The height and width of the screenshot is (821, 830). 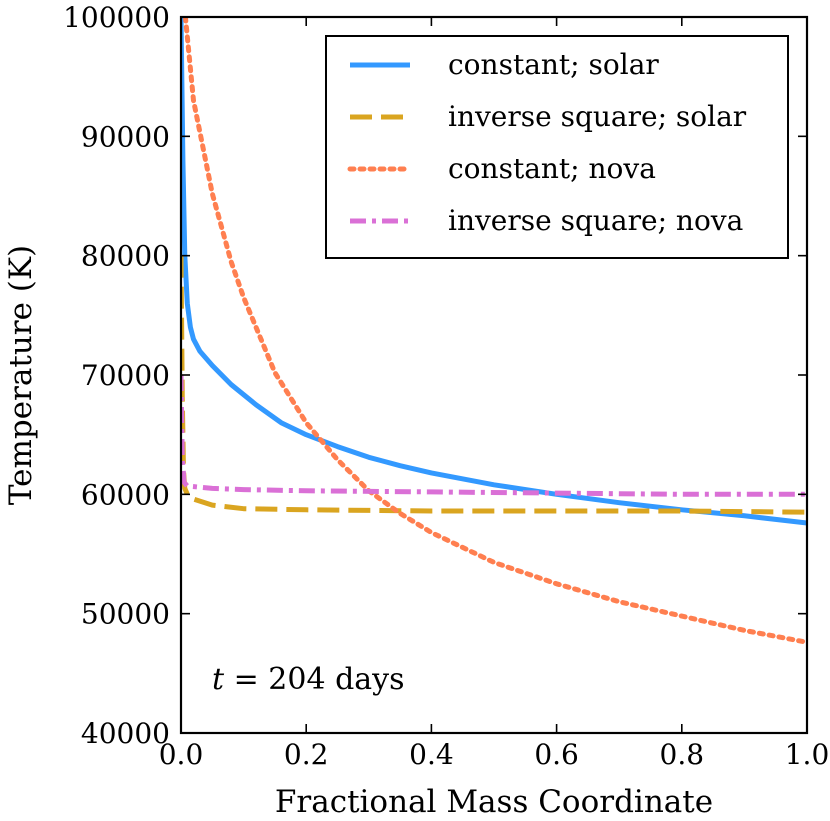 I want to click on y-tick-label: 90000, so click(x=125, y=136).